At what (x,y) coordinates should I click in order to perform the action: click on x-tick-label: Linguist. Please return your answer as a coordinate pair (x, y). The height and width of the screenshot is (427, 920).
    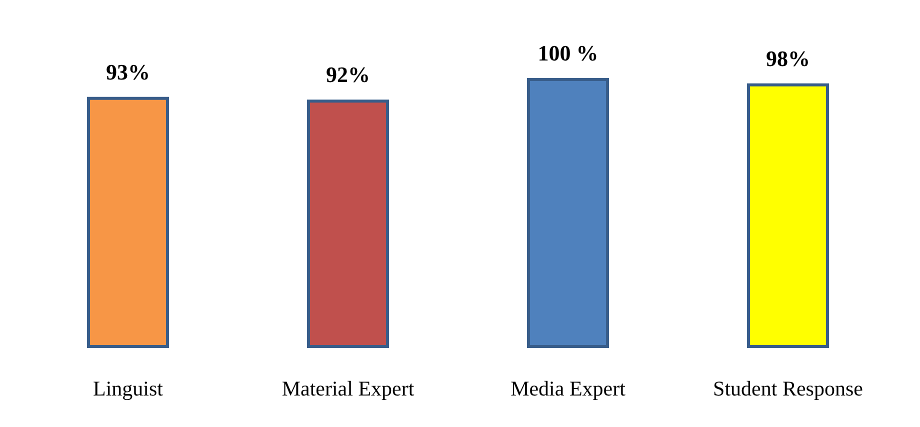
    Looking at the image, I should click on (128, 388).